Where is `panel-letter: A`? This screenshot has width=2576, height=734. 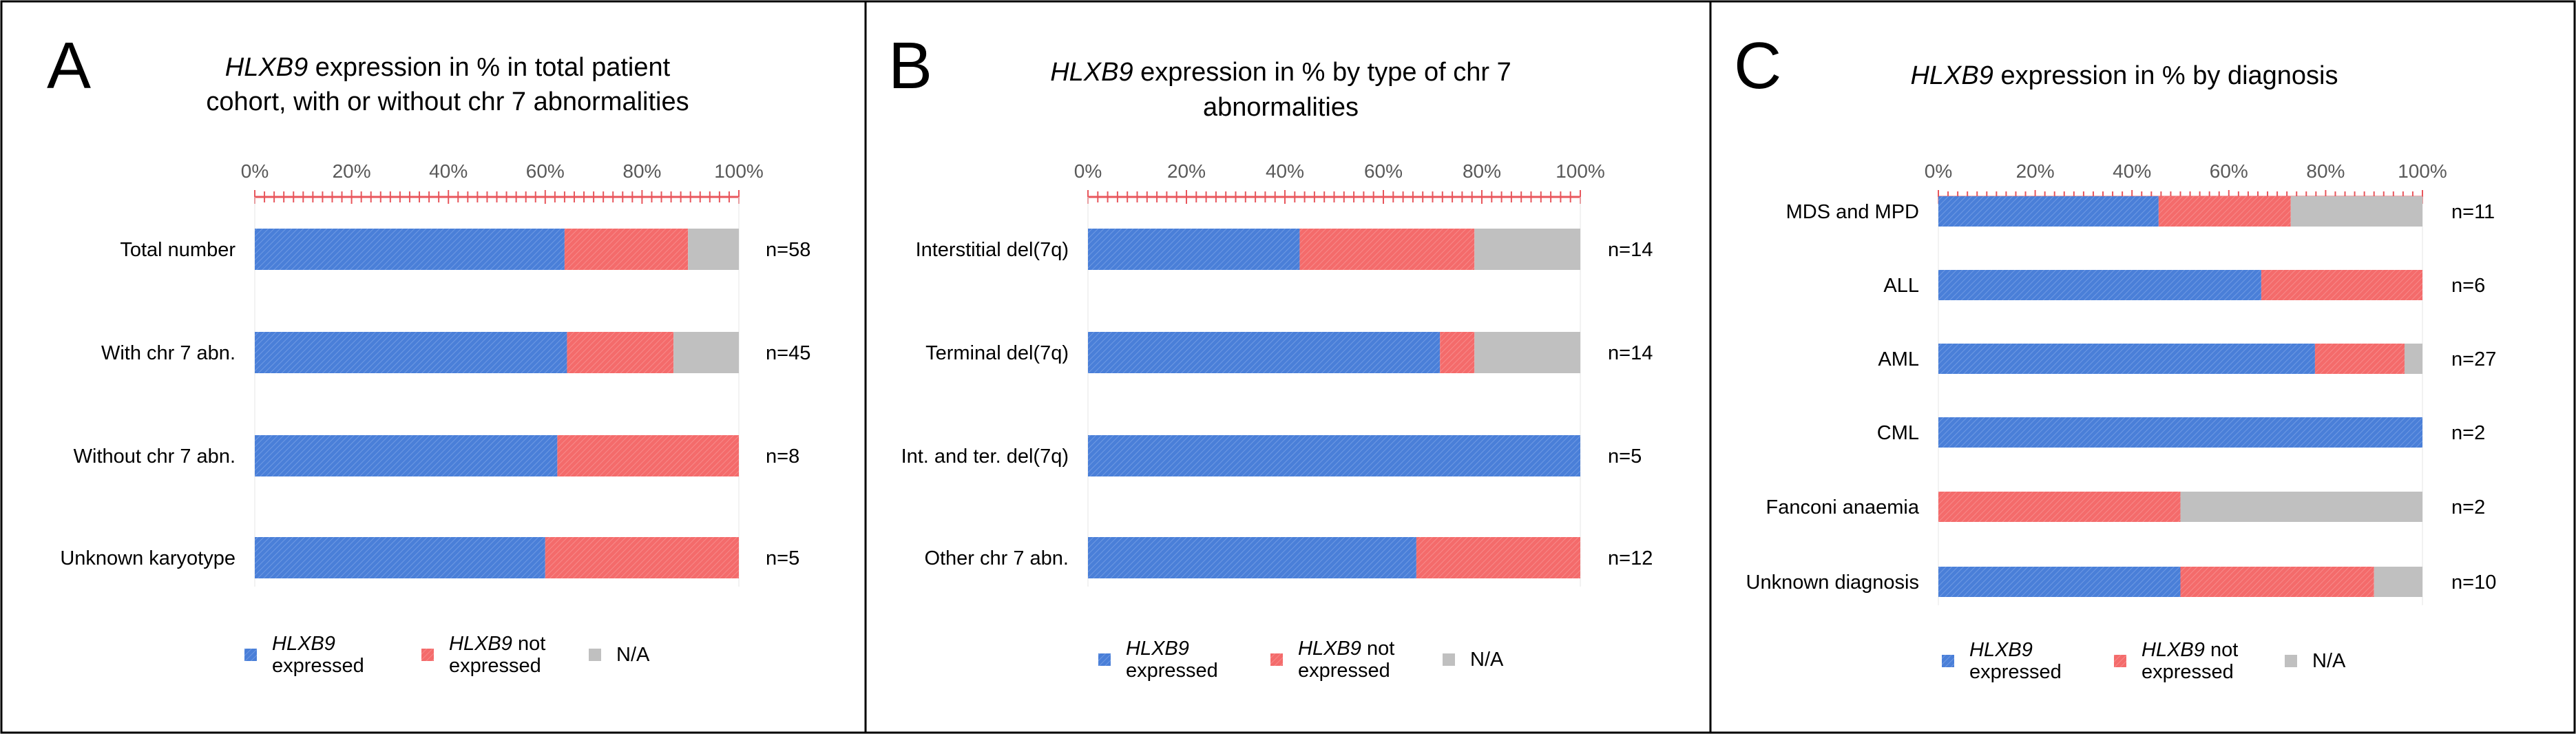
panel-letter: A is located at coordinates (69, 66).